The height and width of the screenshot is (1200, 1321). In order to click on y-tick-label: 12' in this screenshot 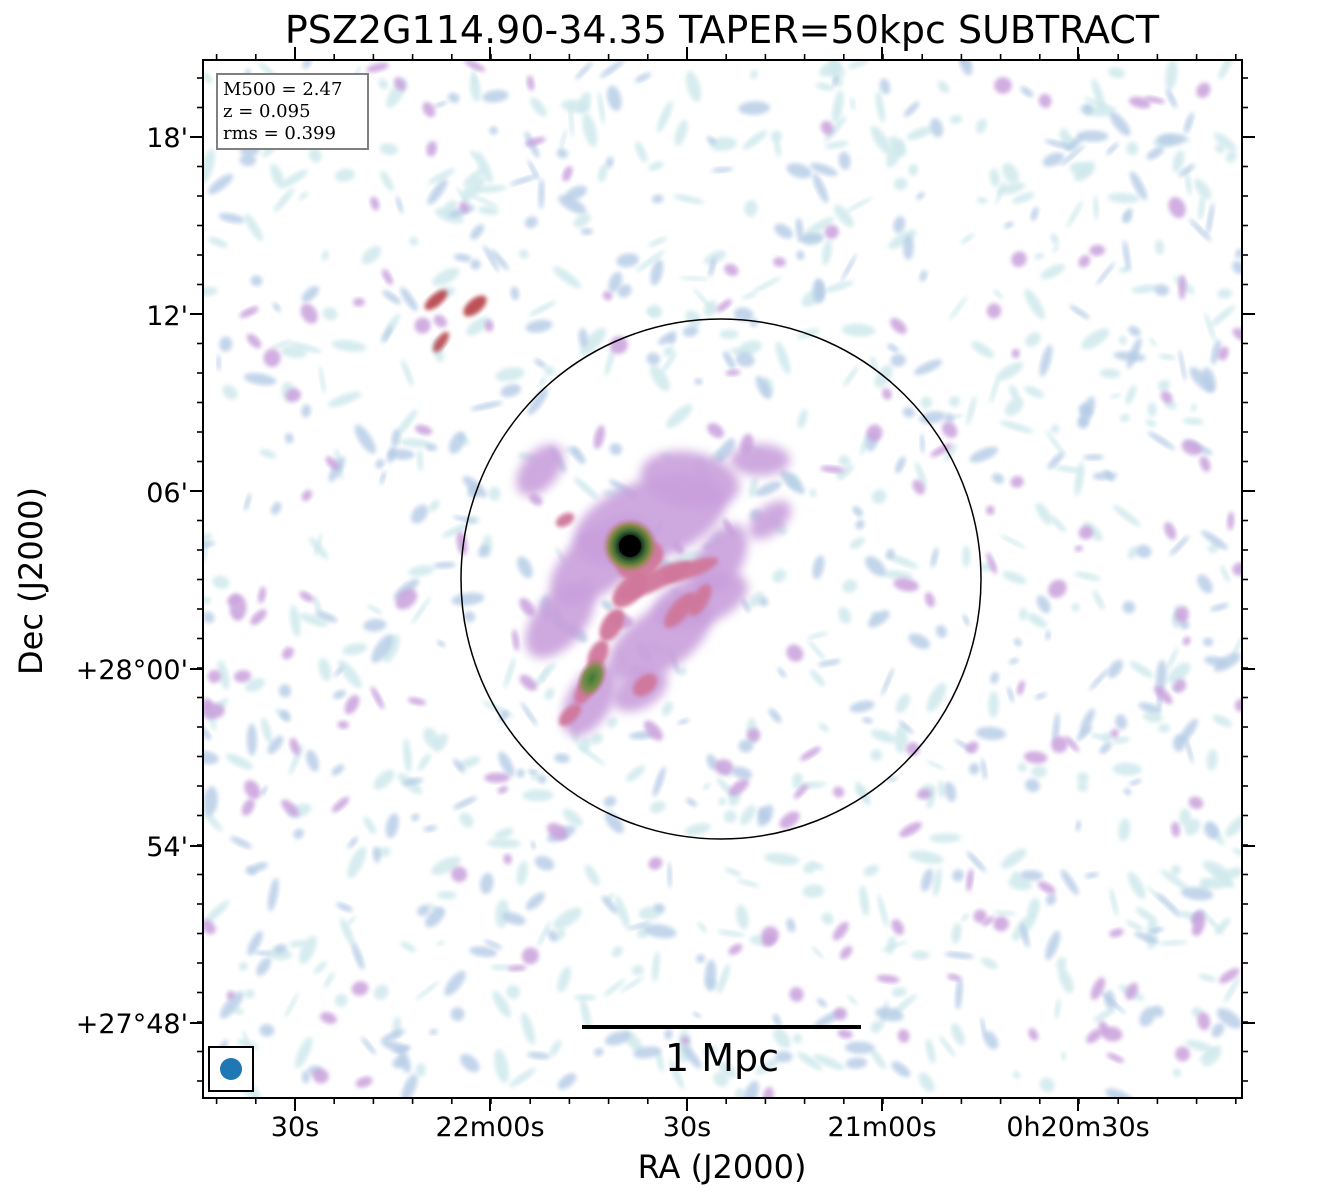, I will do `click(167, 316)`.